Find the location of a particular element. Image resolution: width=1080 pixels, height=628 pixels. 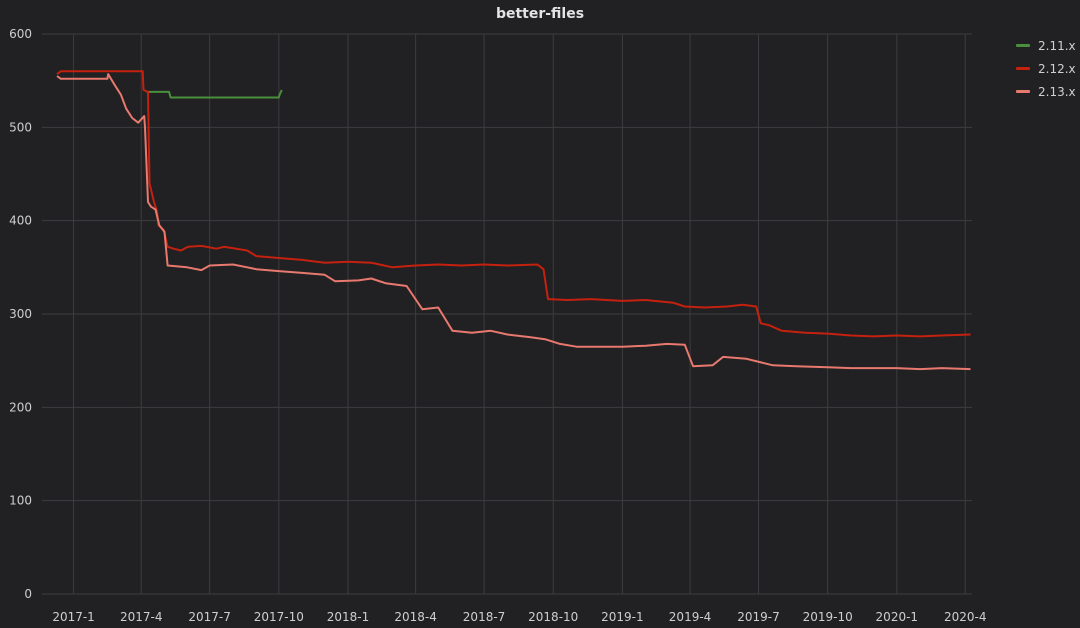

x-tick-label: 2017-10 is located at coordinates (279, 617).